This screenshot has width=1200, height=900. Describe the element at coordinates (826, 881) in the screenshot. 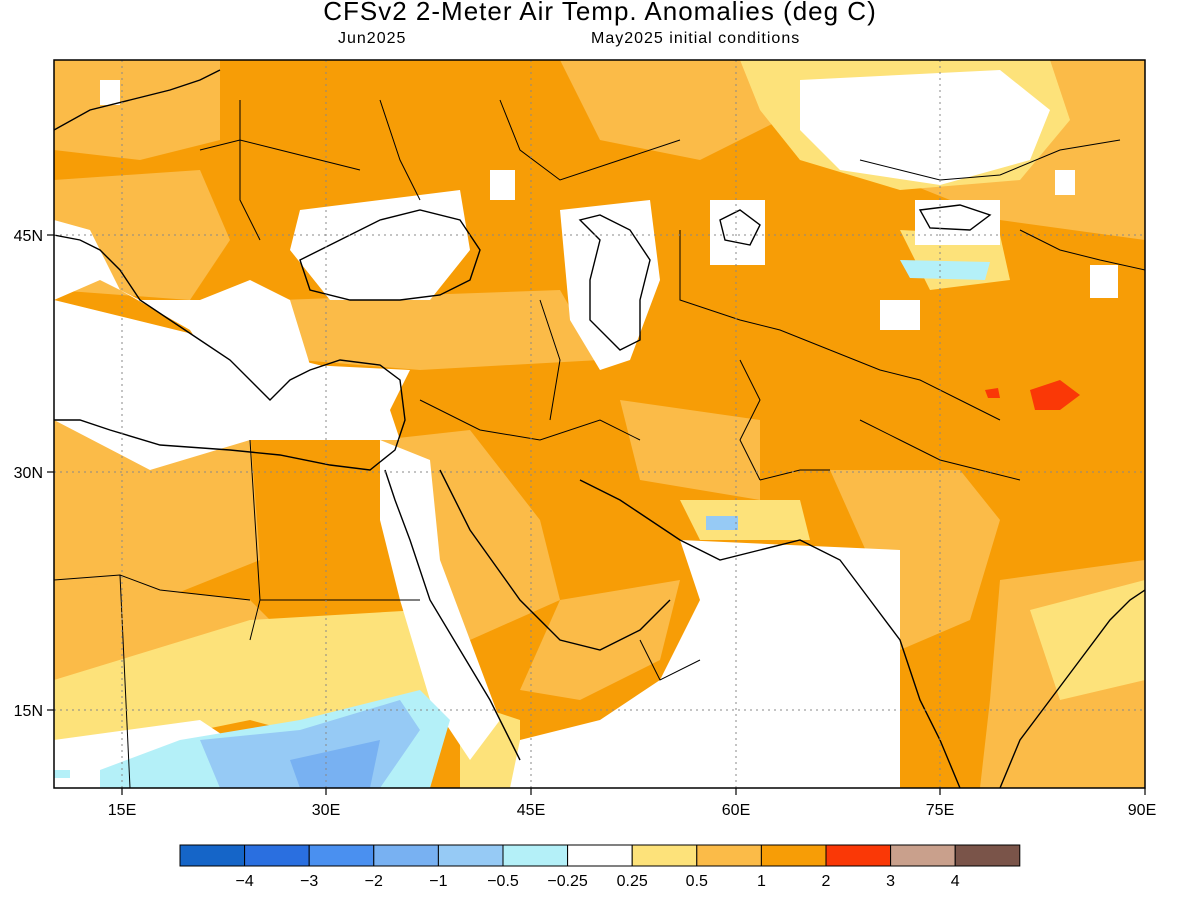

I see `colorbar-label: 2` at that location.